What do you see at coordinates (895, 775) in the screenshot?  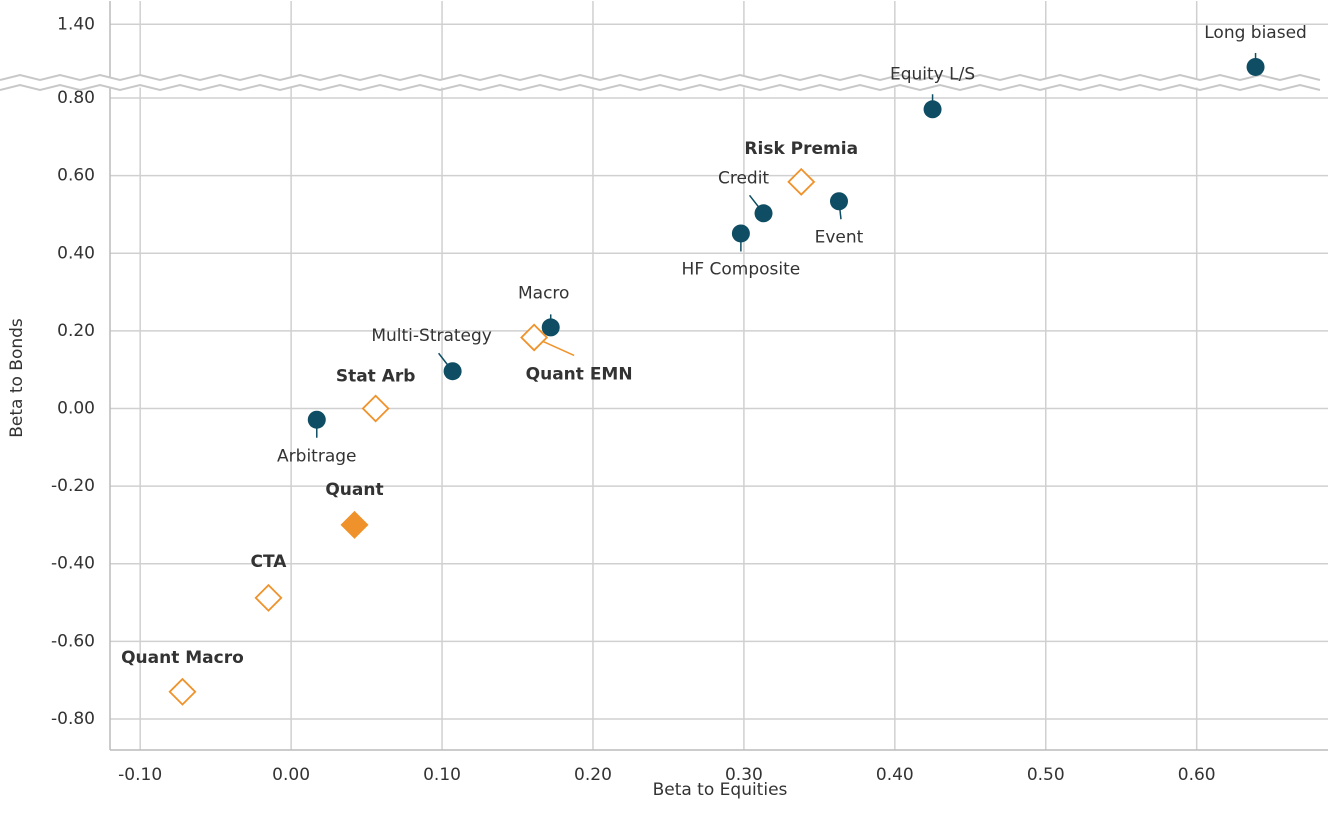 I see `x-tick-label: 0.40` at bounding box center [895, 775].